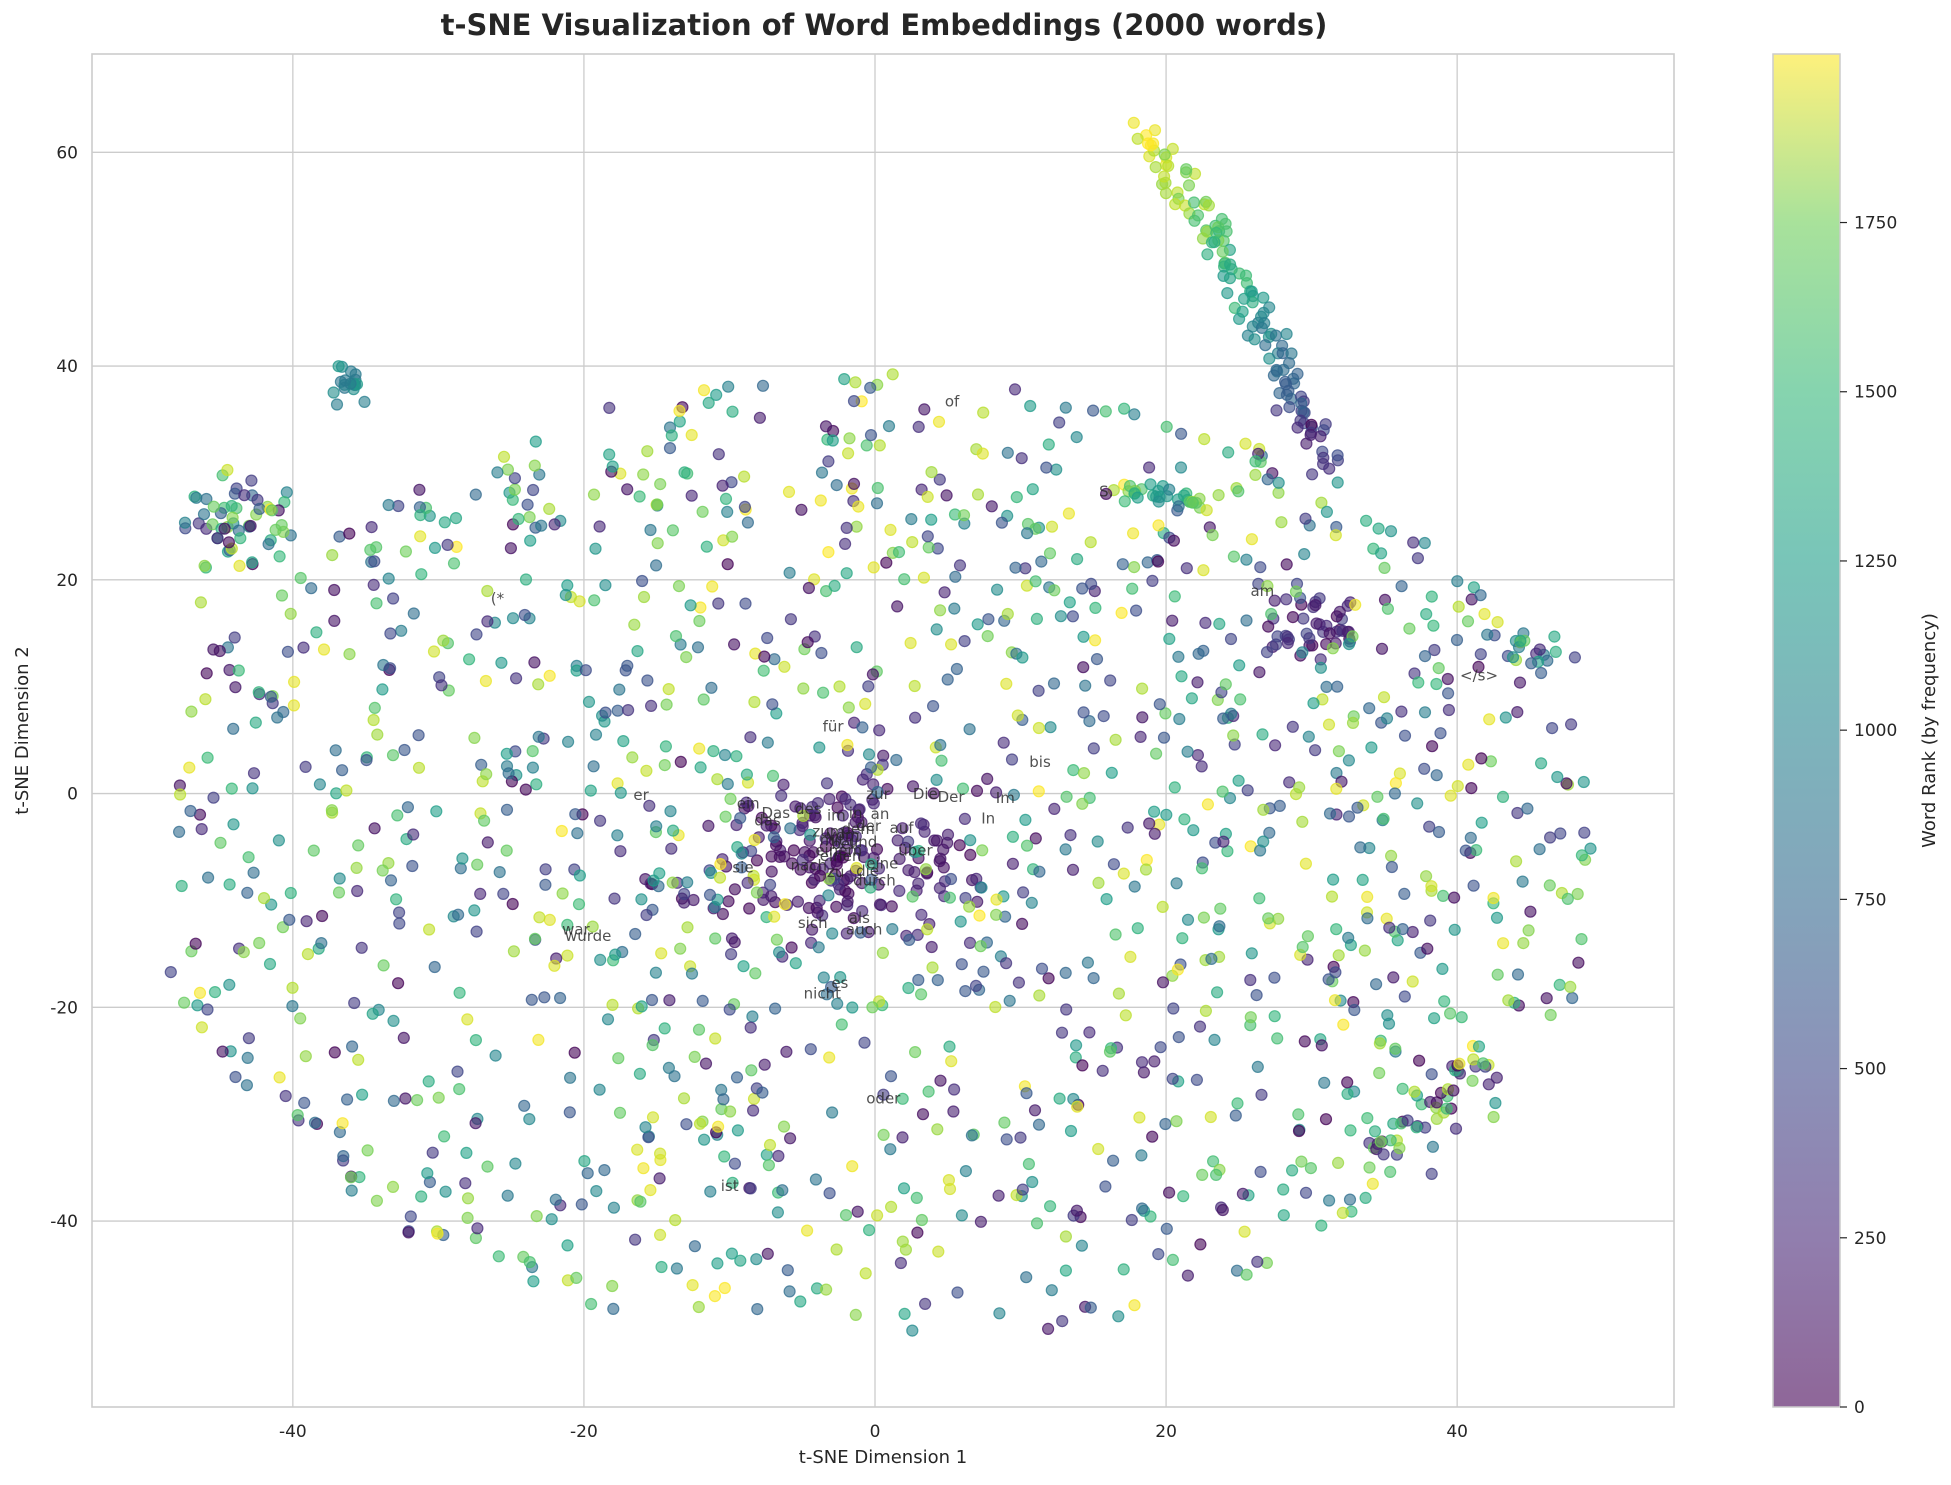 The image size is (1951, 1485). I want to click on word-label: eine, so click(882, 863).